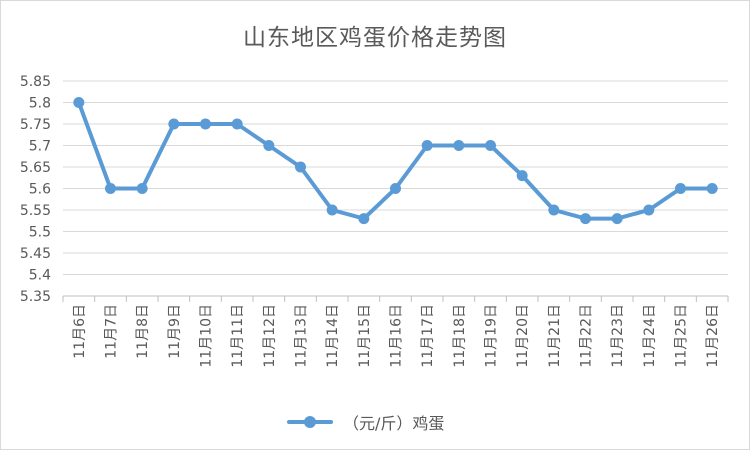 Image resolution: width=752 pixels, height=452 pixels. I want to click on x-tick-label: 11月13日, so click(302, 336).